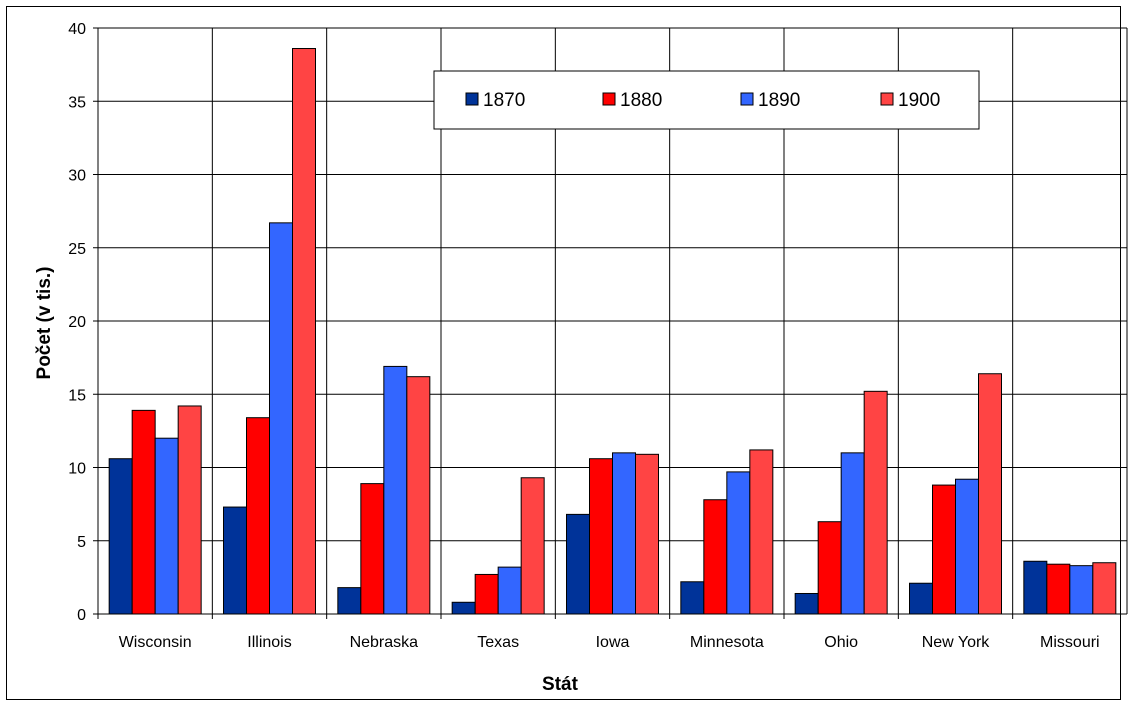 The image size is (1128, 707). I want to click on bar-1890-missouri, so click(1081, 590).